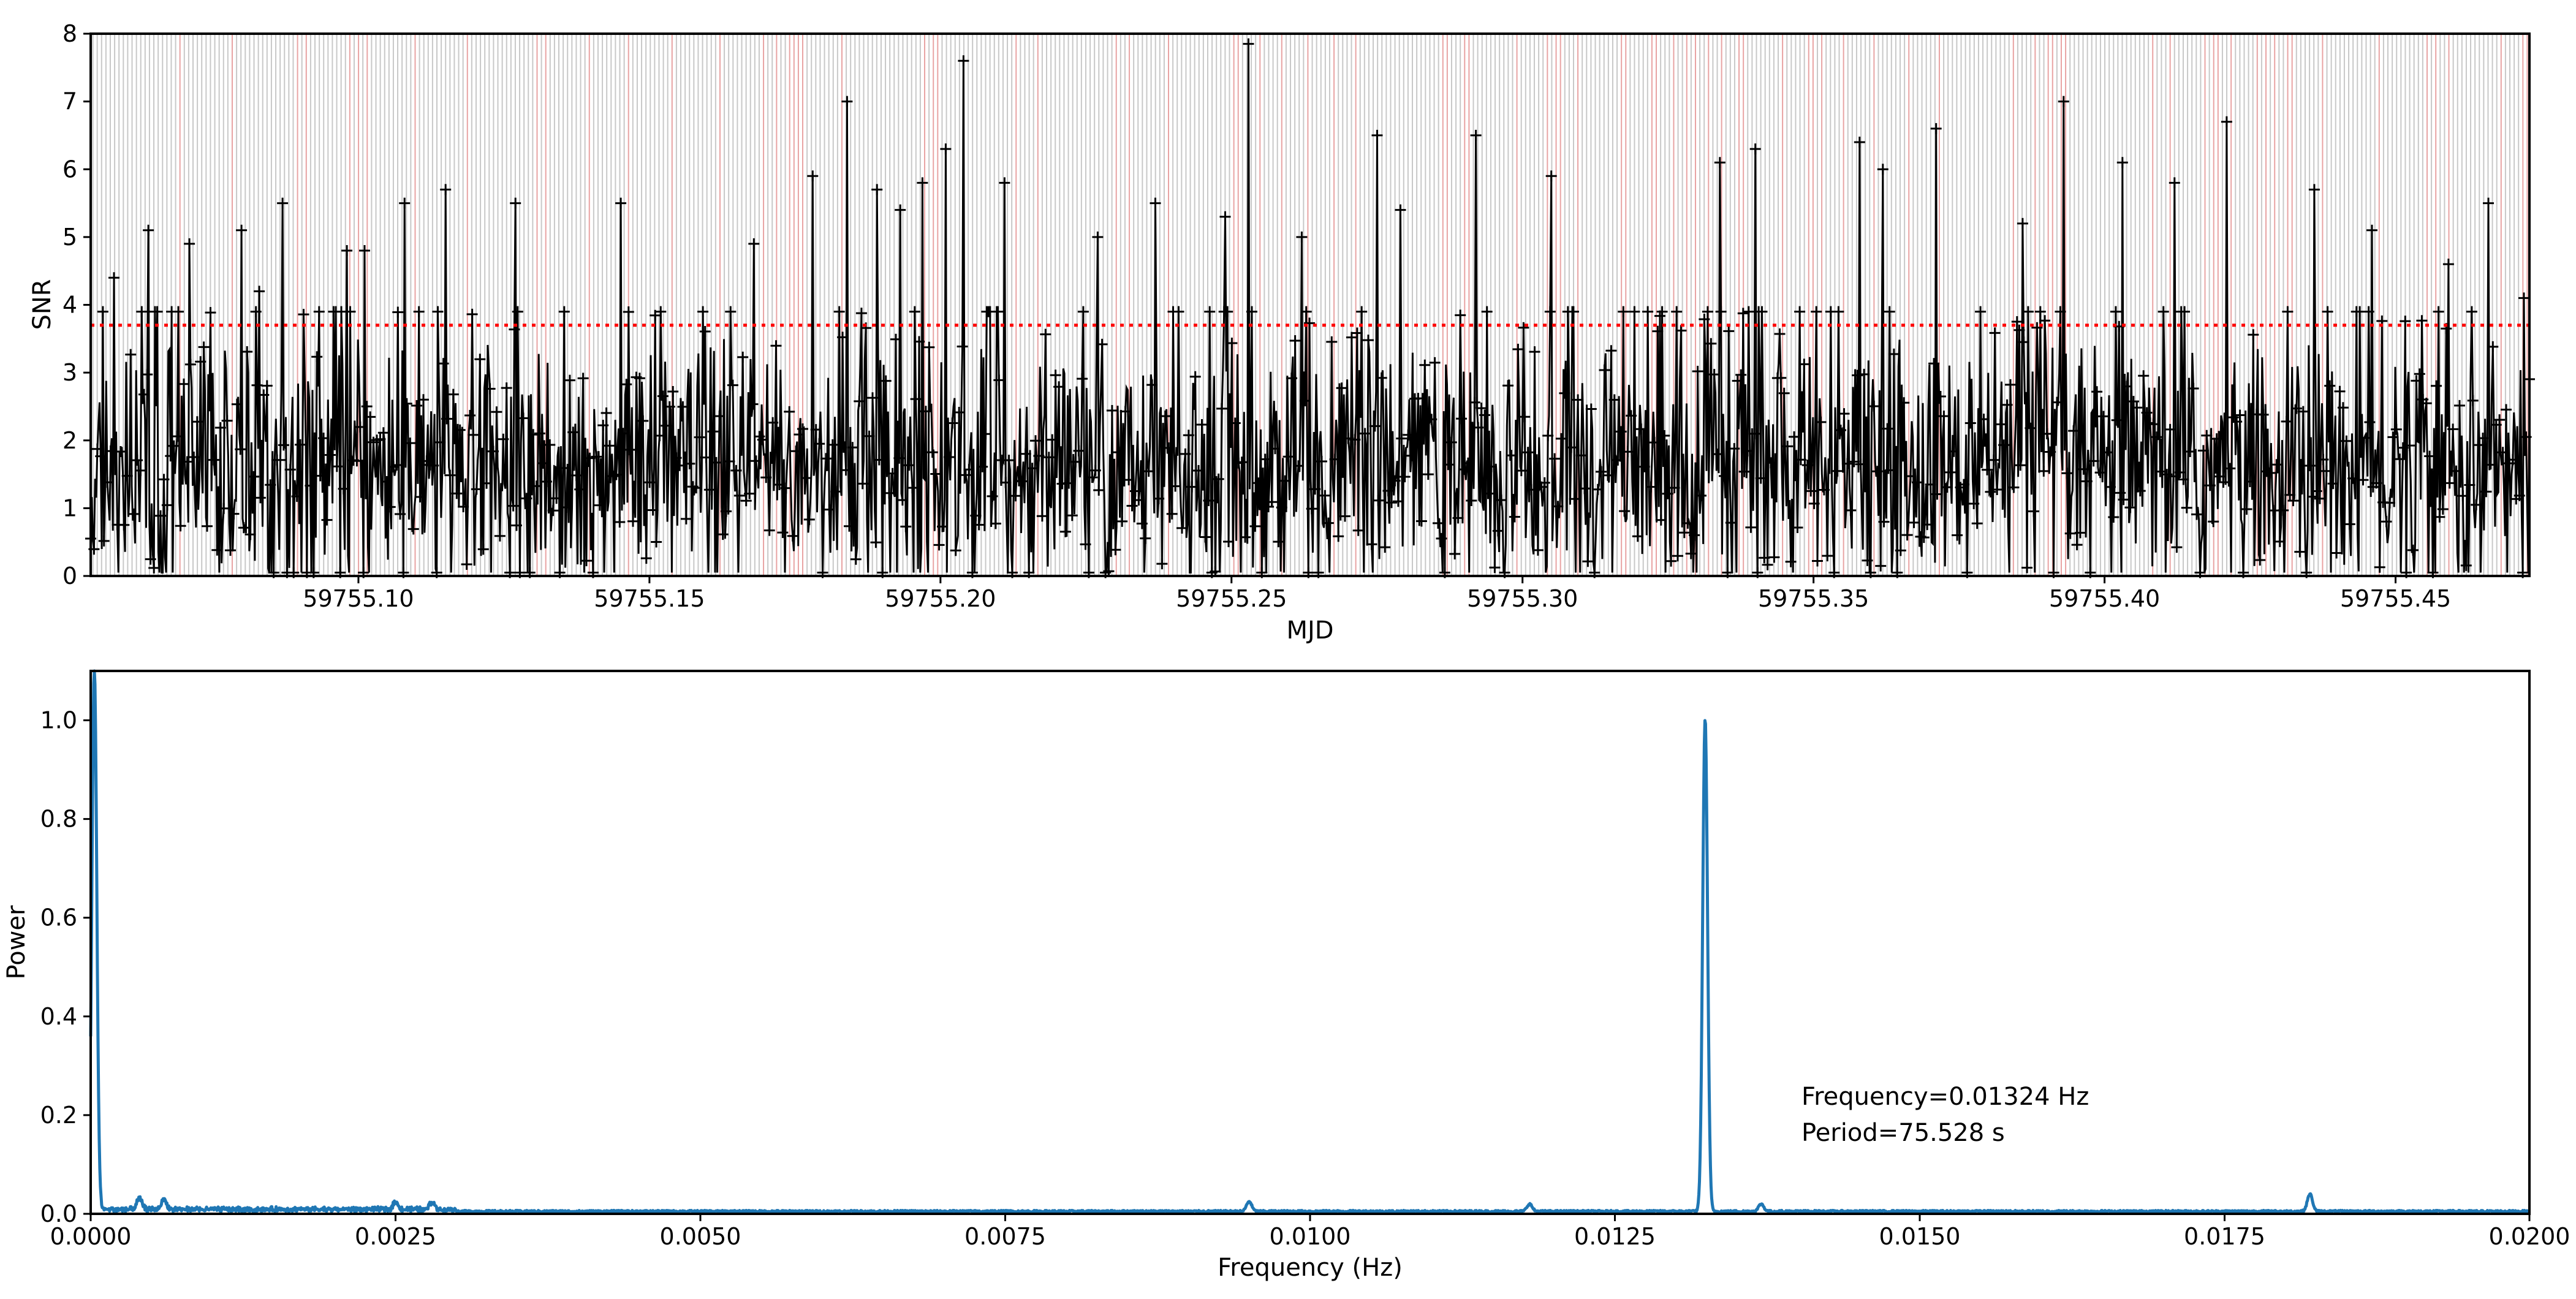 Image resolution: width=2576 pixels, height=1299 pixels. I want to click on snr-x-tick-label: 59755.10, so click(359, 598).